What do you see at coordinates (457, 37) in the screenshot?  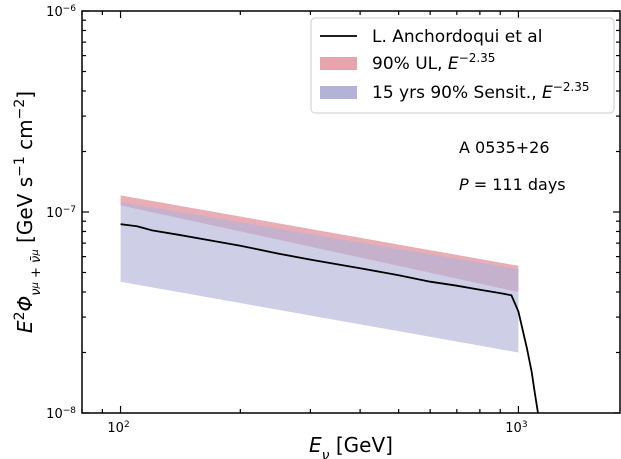 I see `legend-label-anchordoqui: L. Anchordoqui et al` at bounding box center [457, 37].